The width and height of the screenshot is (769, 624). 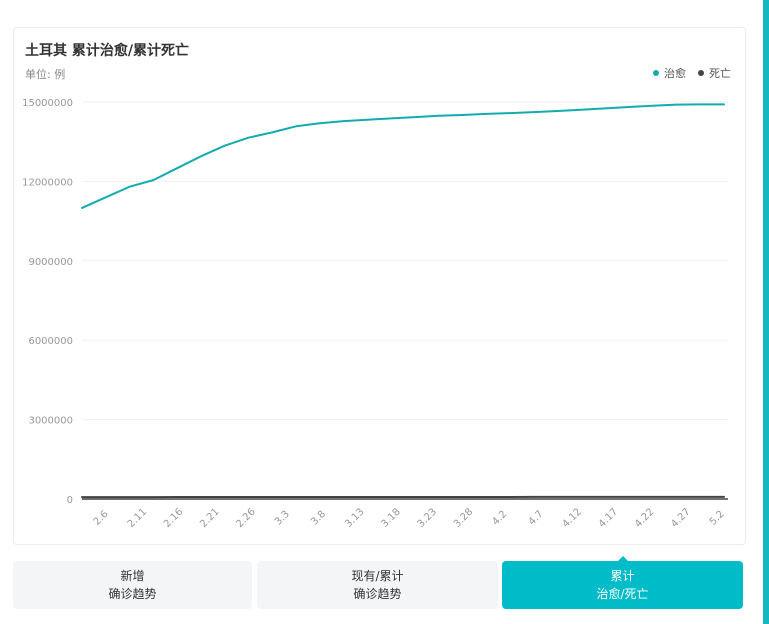 I want to click on active-tab-pointer, so click(x=623, y=559).